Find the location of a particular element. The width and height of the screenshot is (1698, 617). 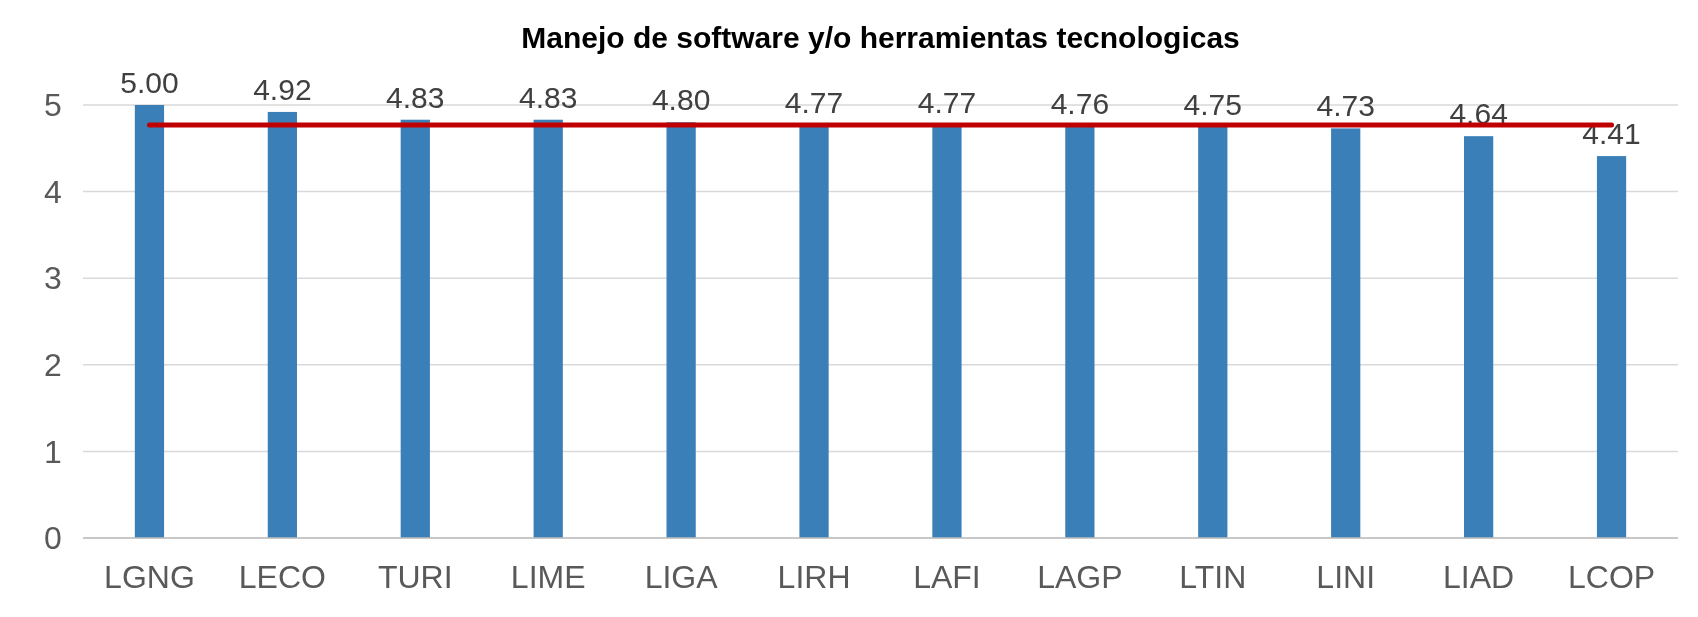

x-tick-label: LIRH is located at coordinates (814, 577).